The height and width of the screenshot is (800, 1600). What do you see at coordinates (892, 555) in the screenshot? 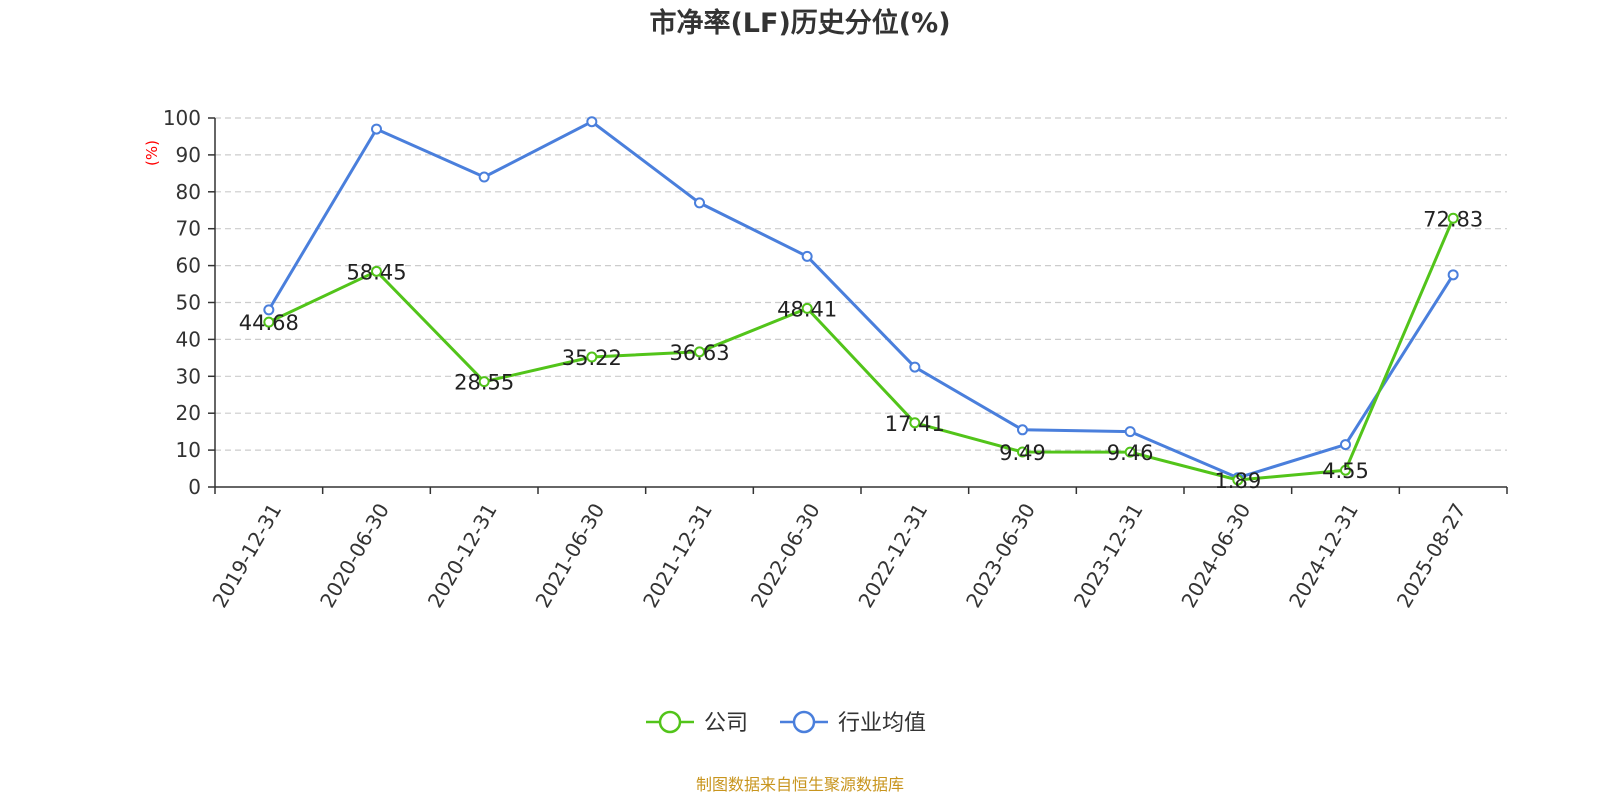
I see `x-tick-label: 2022-12-31` at bounding box center [892, 555].